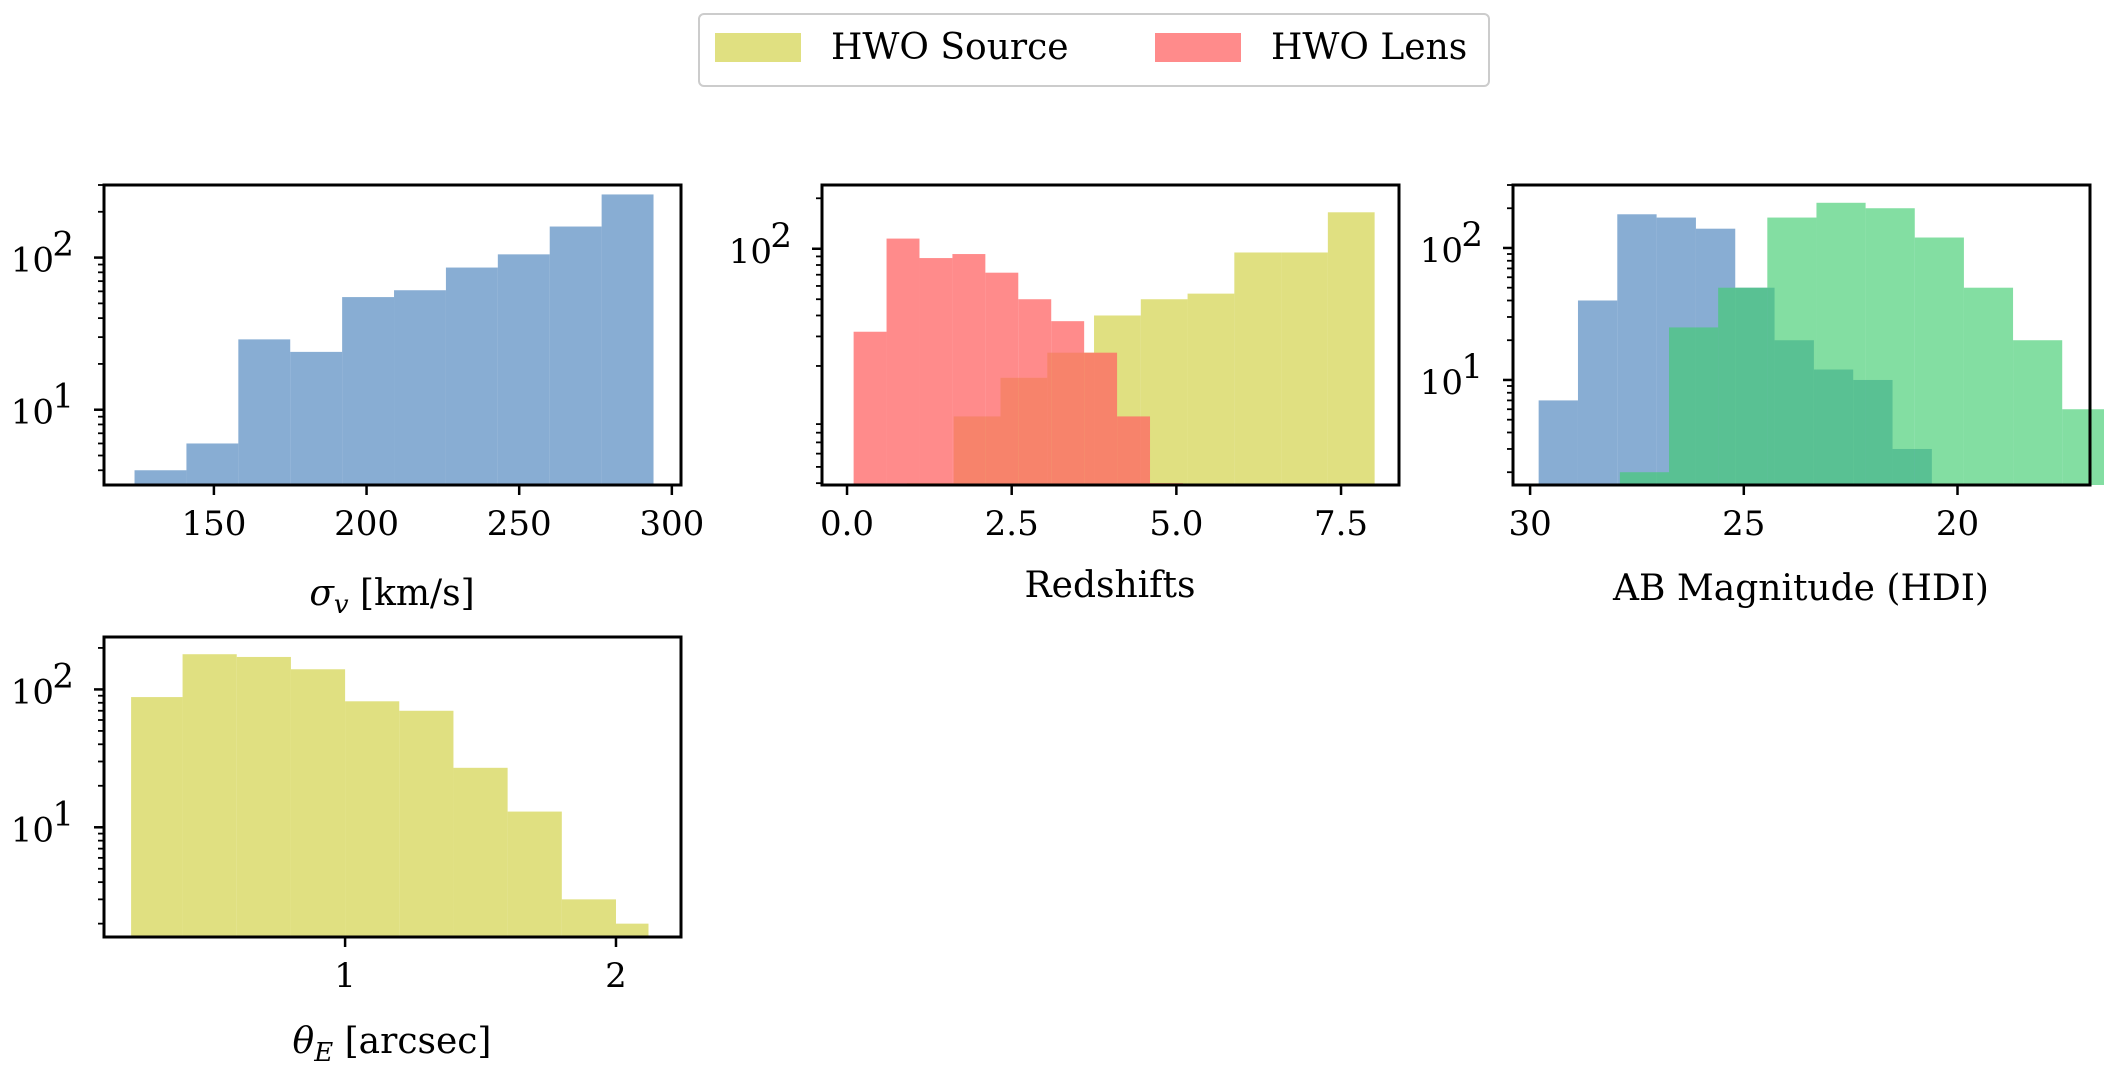  I want to click on panel-sigma-v-bars, so click(394, 339).